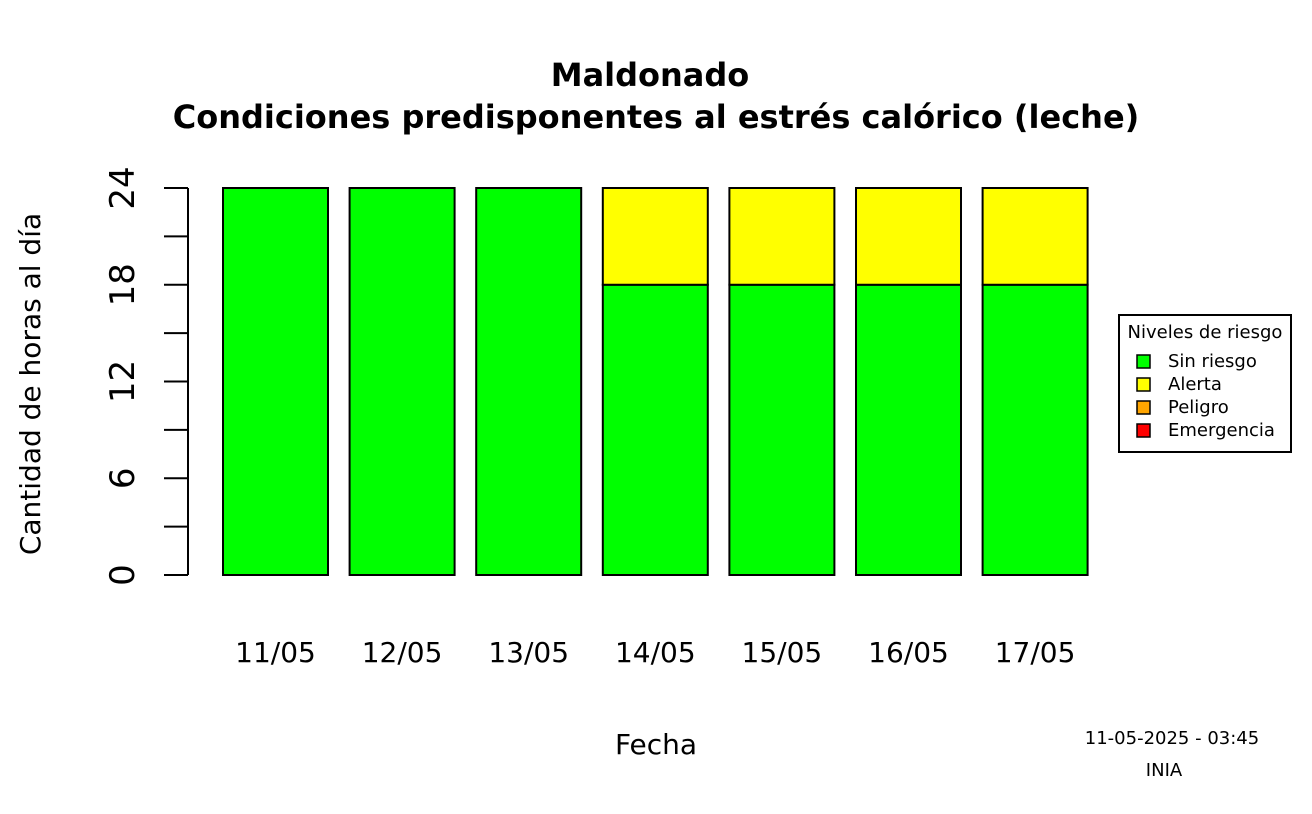  What do you see at coordinates (1195, 384) in the screenshot?
I see `legend-label: Alerta` at bounding box center [1195, 384].